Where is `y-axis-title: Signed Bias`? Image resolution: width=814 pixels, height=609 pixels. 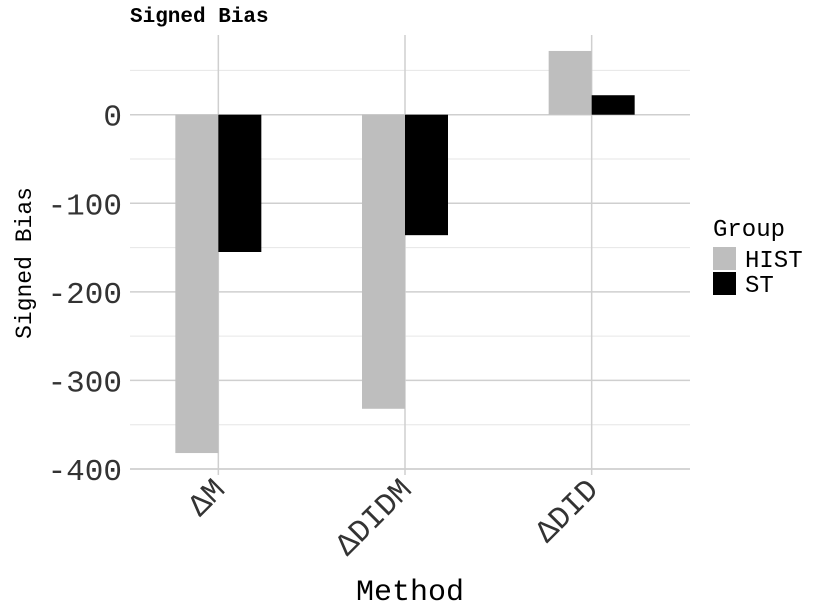
y-axis-title: Signed Bias is located at coordinates (25, 263).